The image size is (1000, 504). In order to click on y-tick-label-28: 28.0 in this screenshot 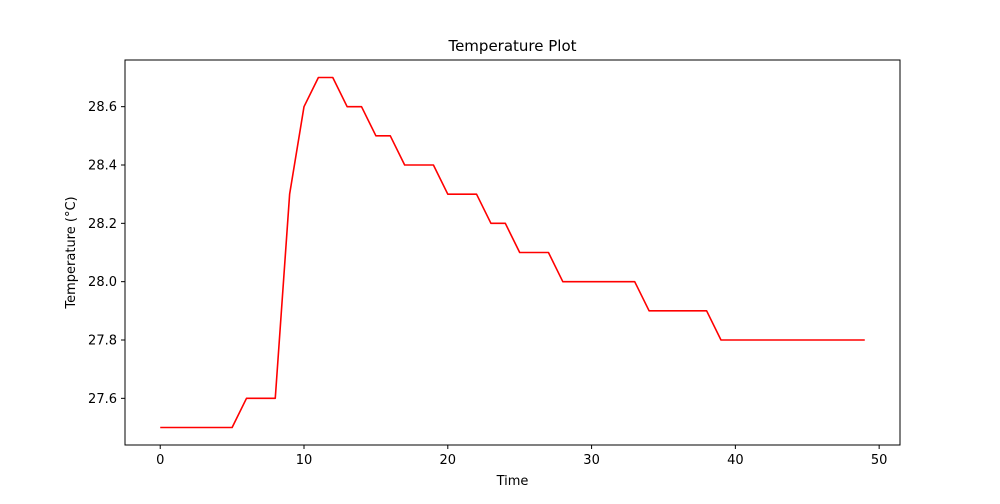, I will do `click(102, 282)`.